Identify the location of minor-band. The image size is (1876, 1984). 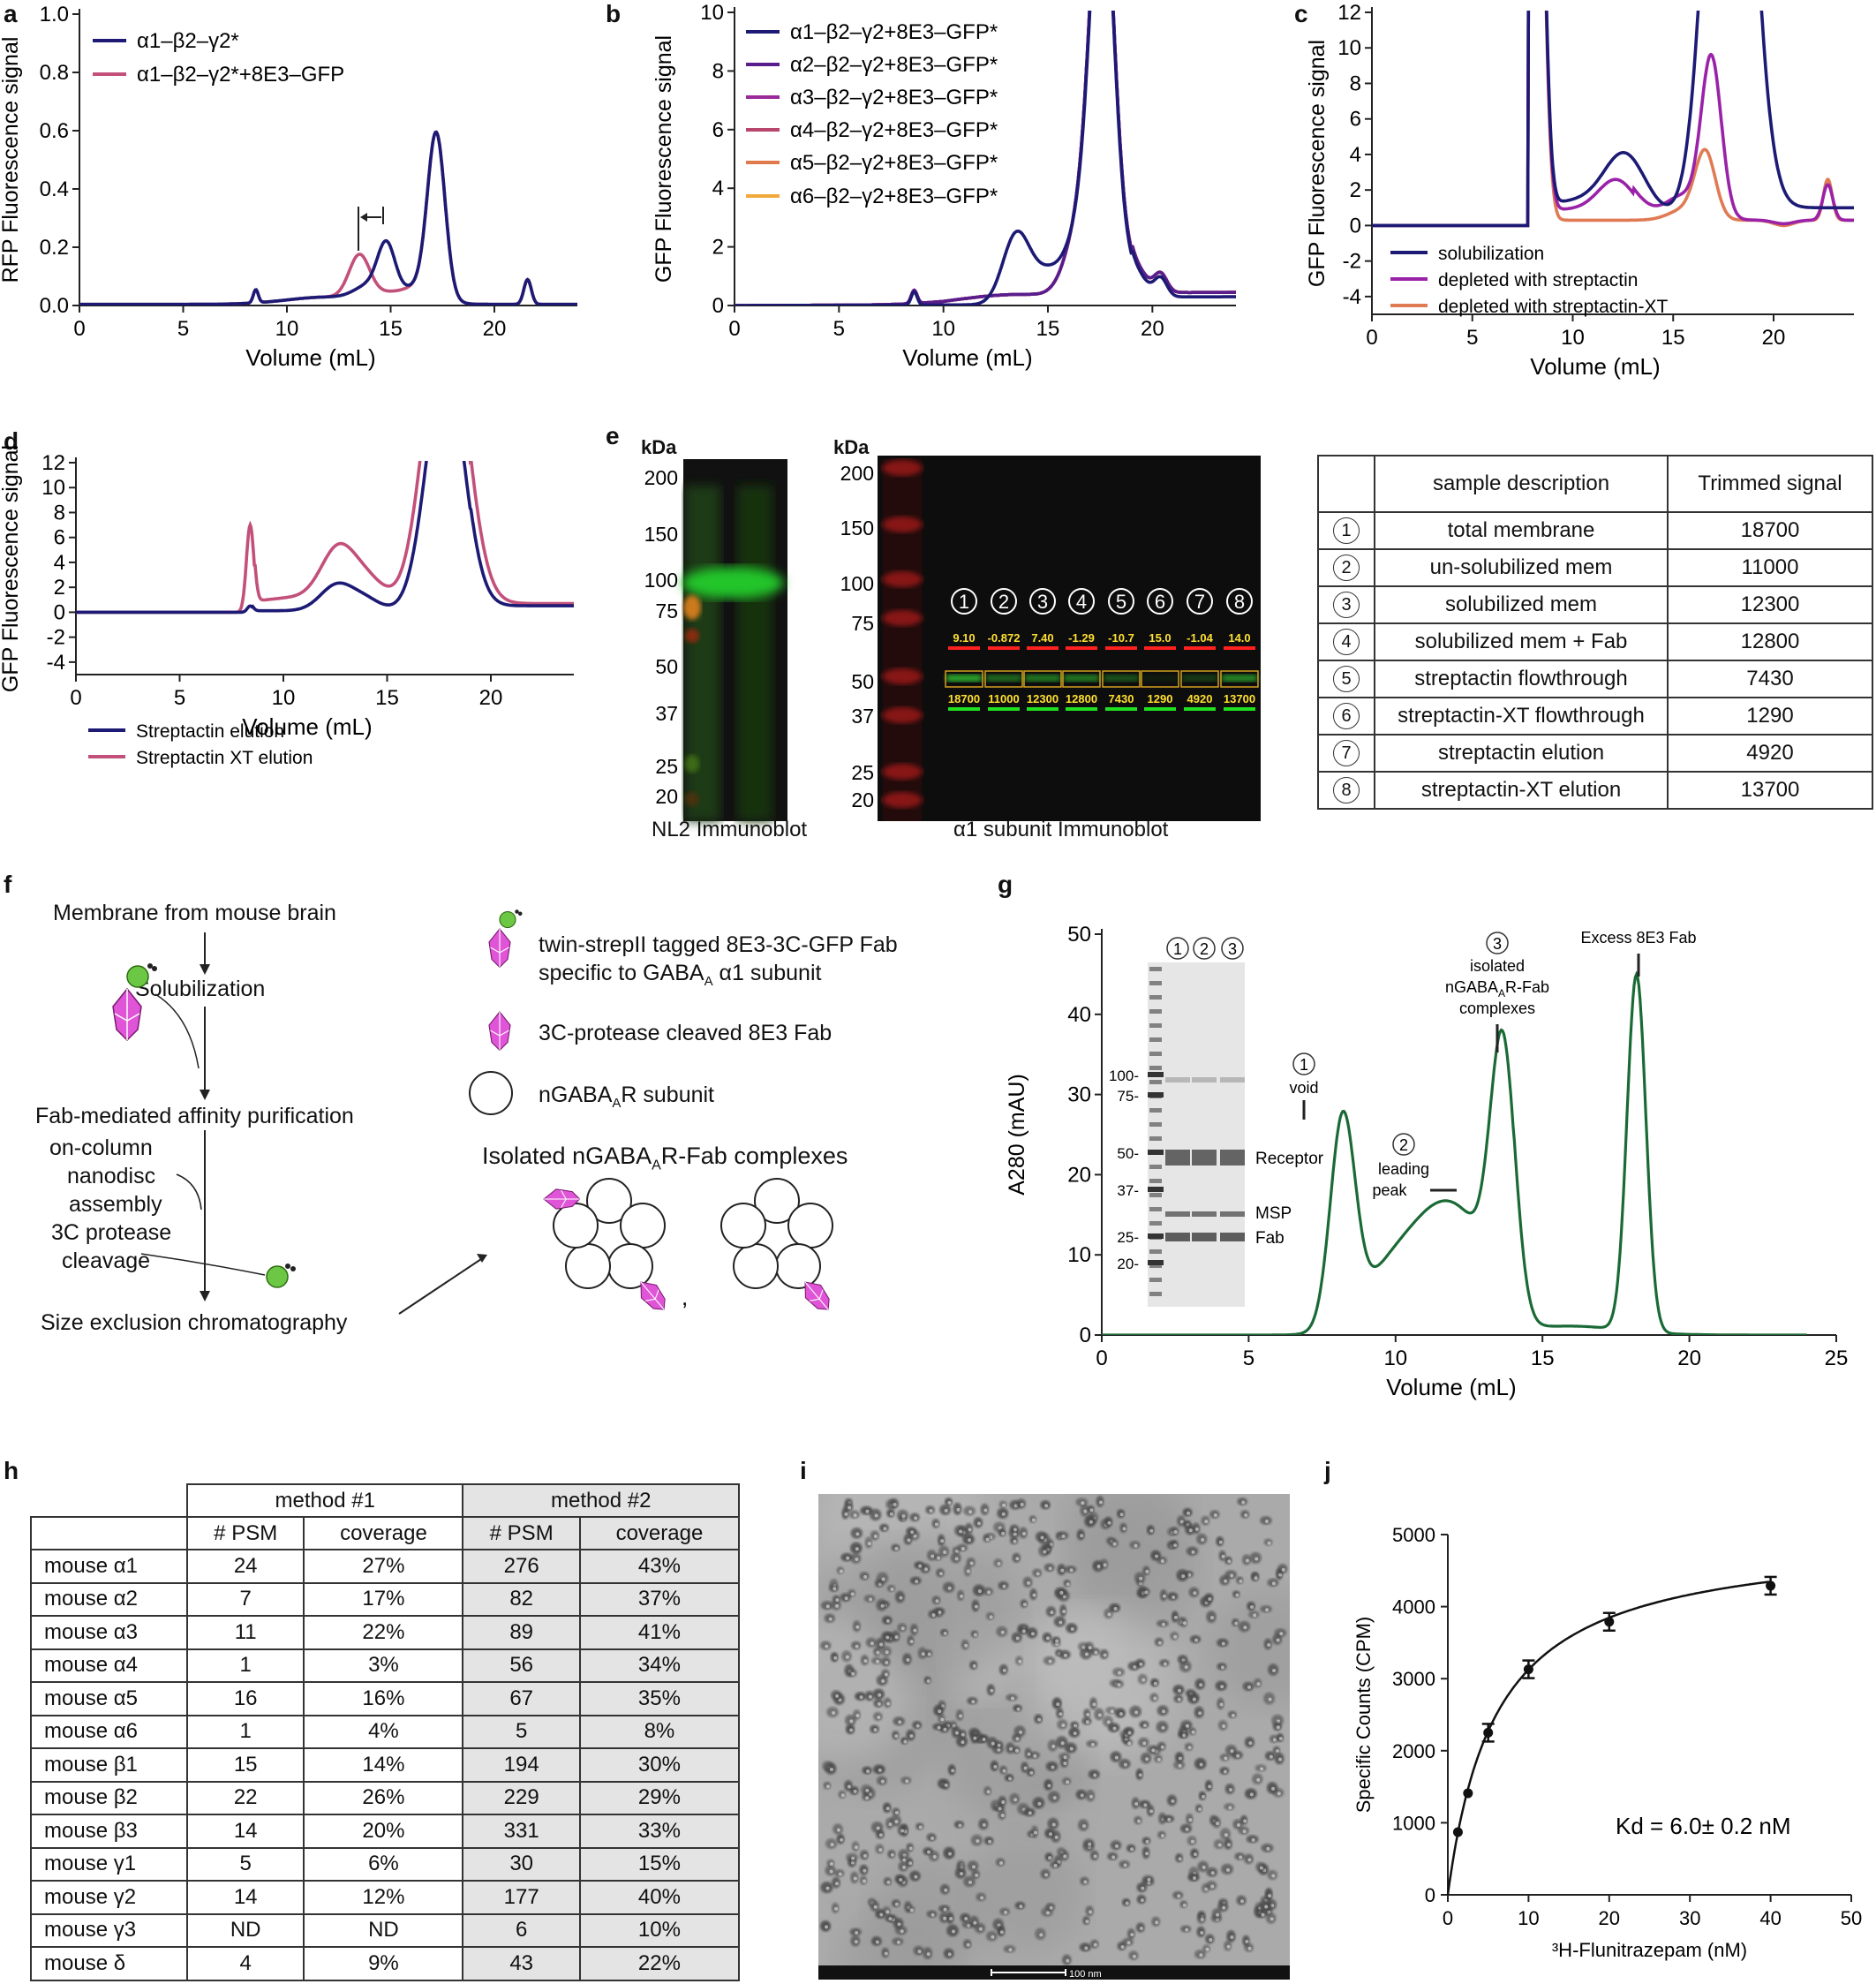
(1177, 1080).